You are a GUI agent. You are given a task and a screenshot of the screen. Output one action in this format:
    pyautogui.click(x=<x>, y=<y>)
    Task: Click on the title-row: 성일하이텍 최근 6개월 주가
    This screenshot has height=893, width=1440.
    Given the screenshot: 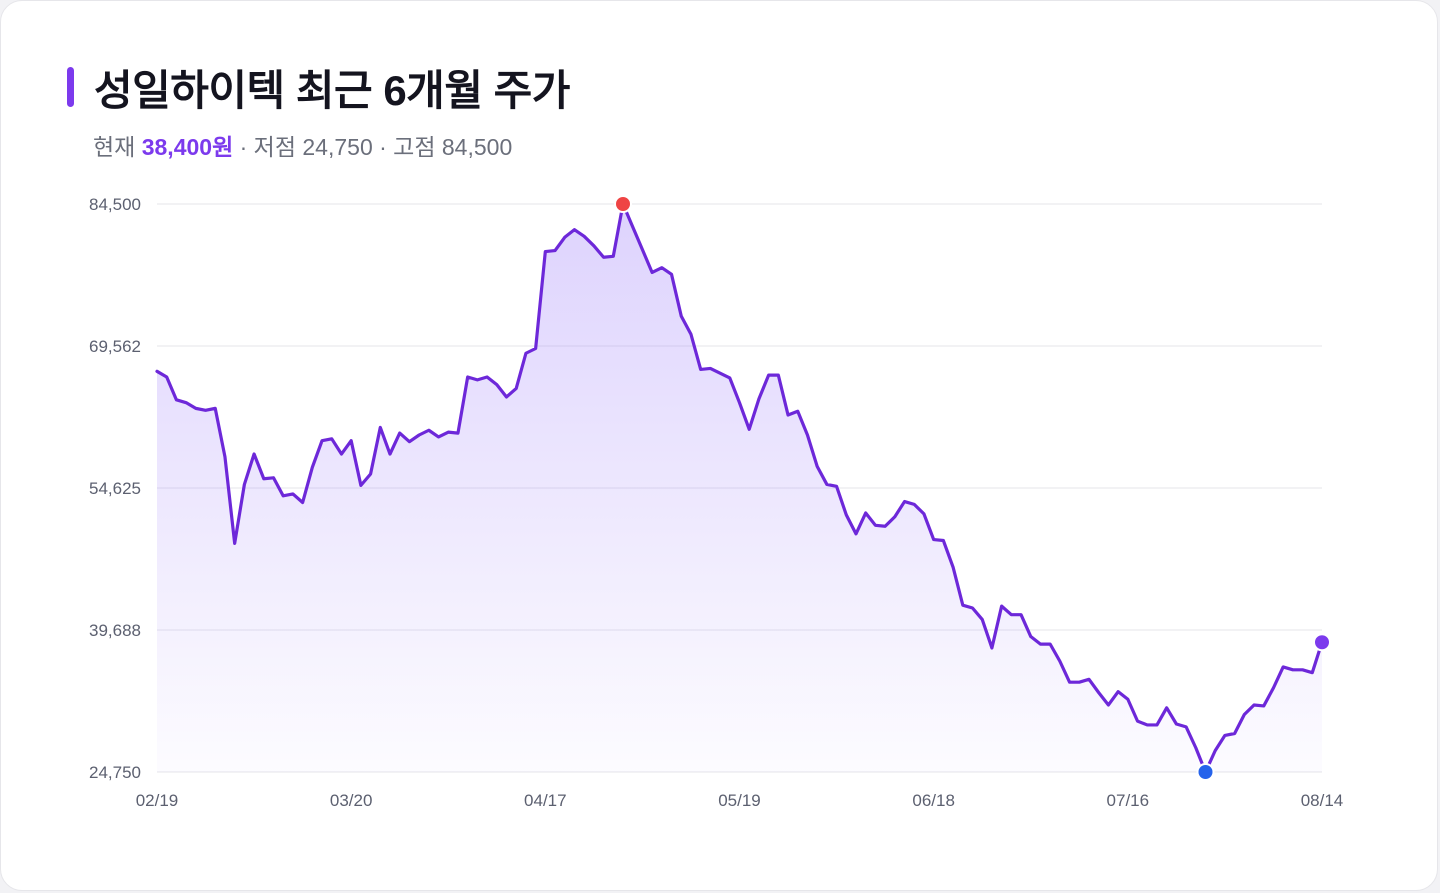 What is the action you would take?
    pyautogui.click(x=318, y=87)
    